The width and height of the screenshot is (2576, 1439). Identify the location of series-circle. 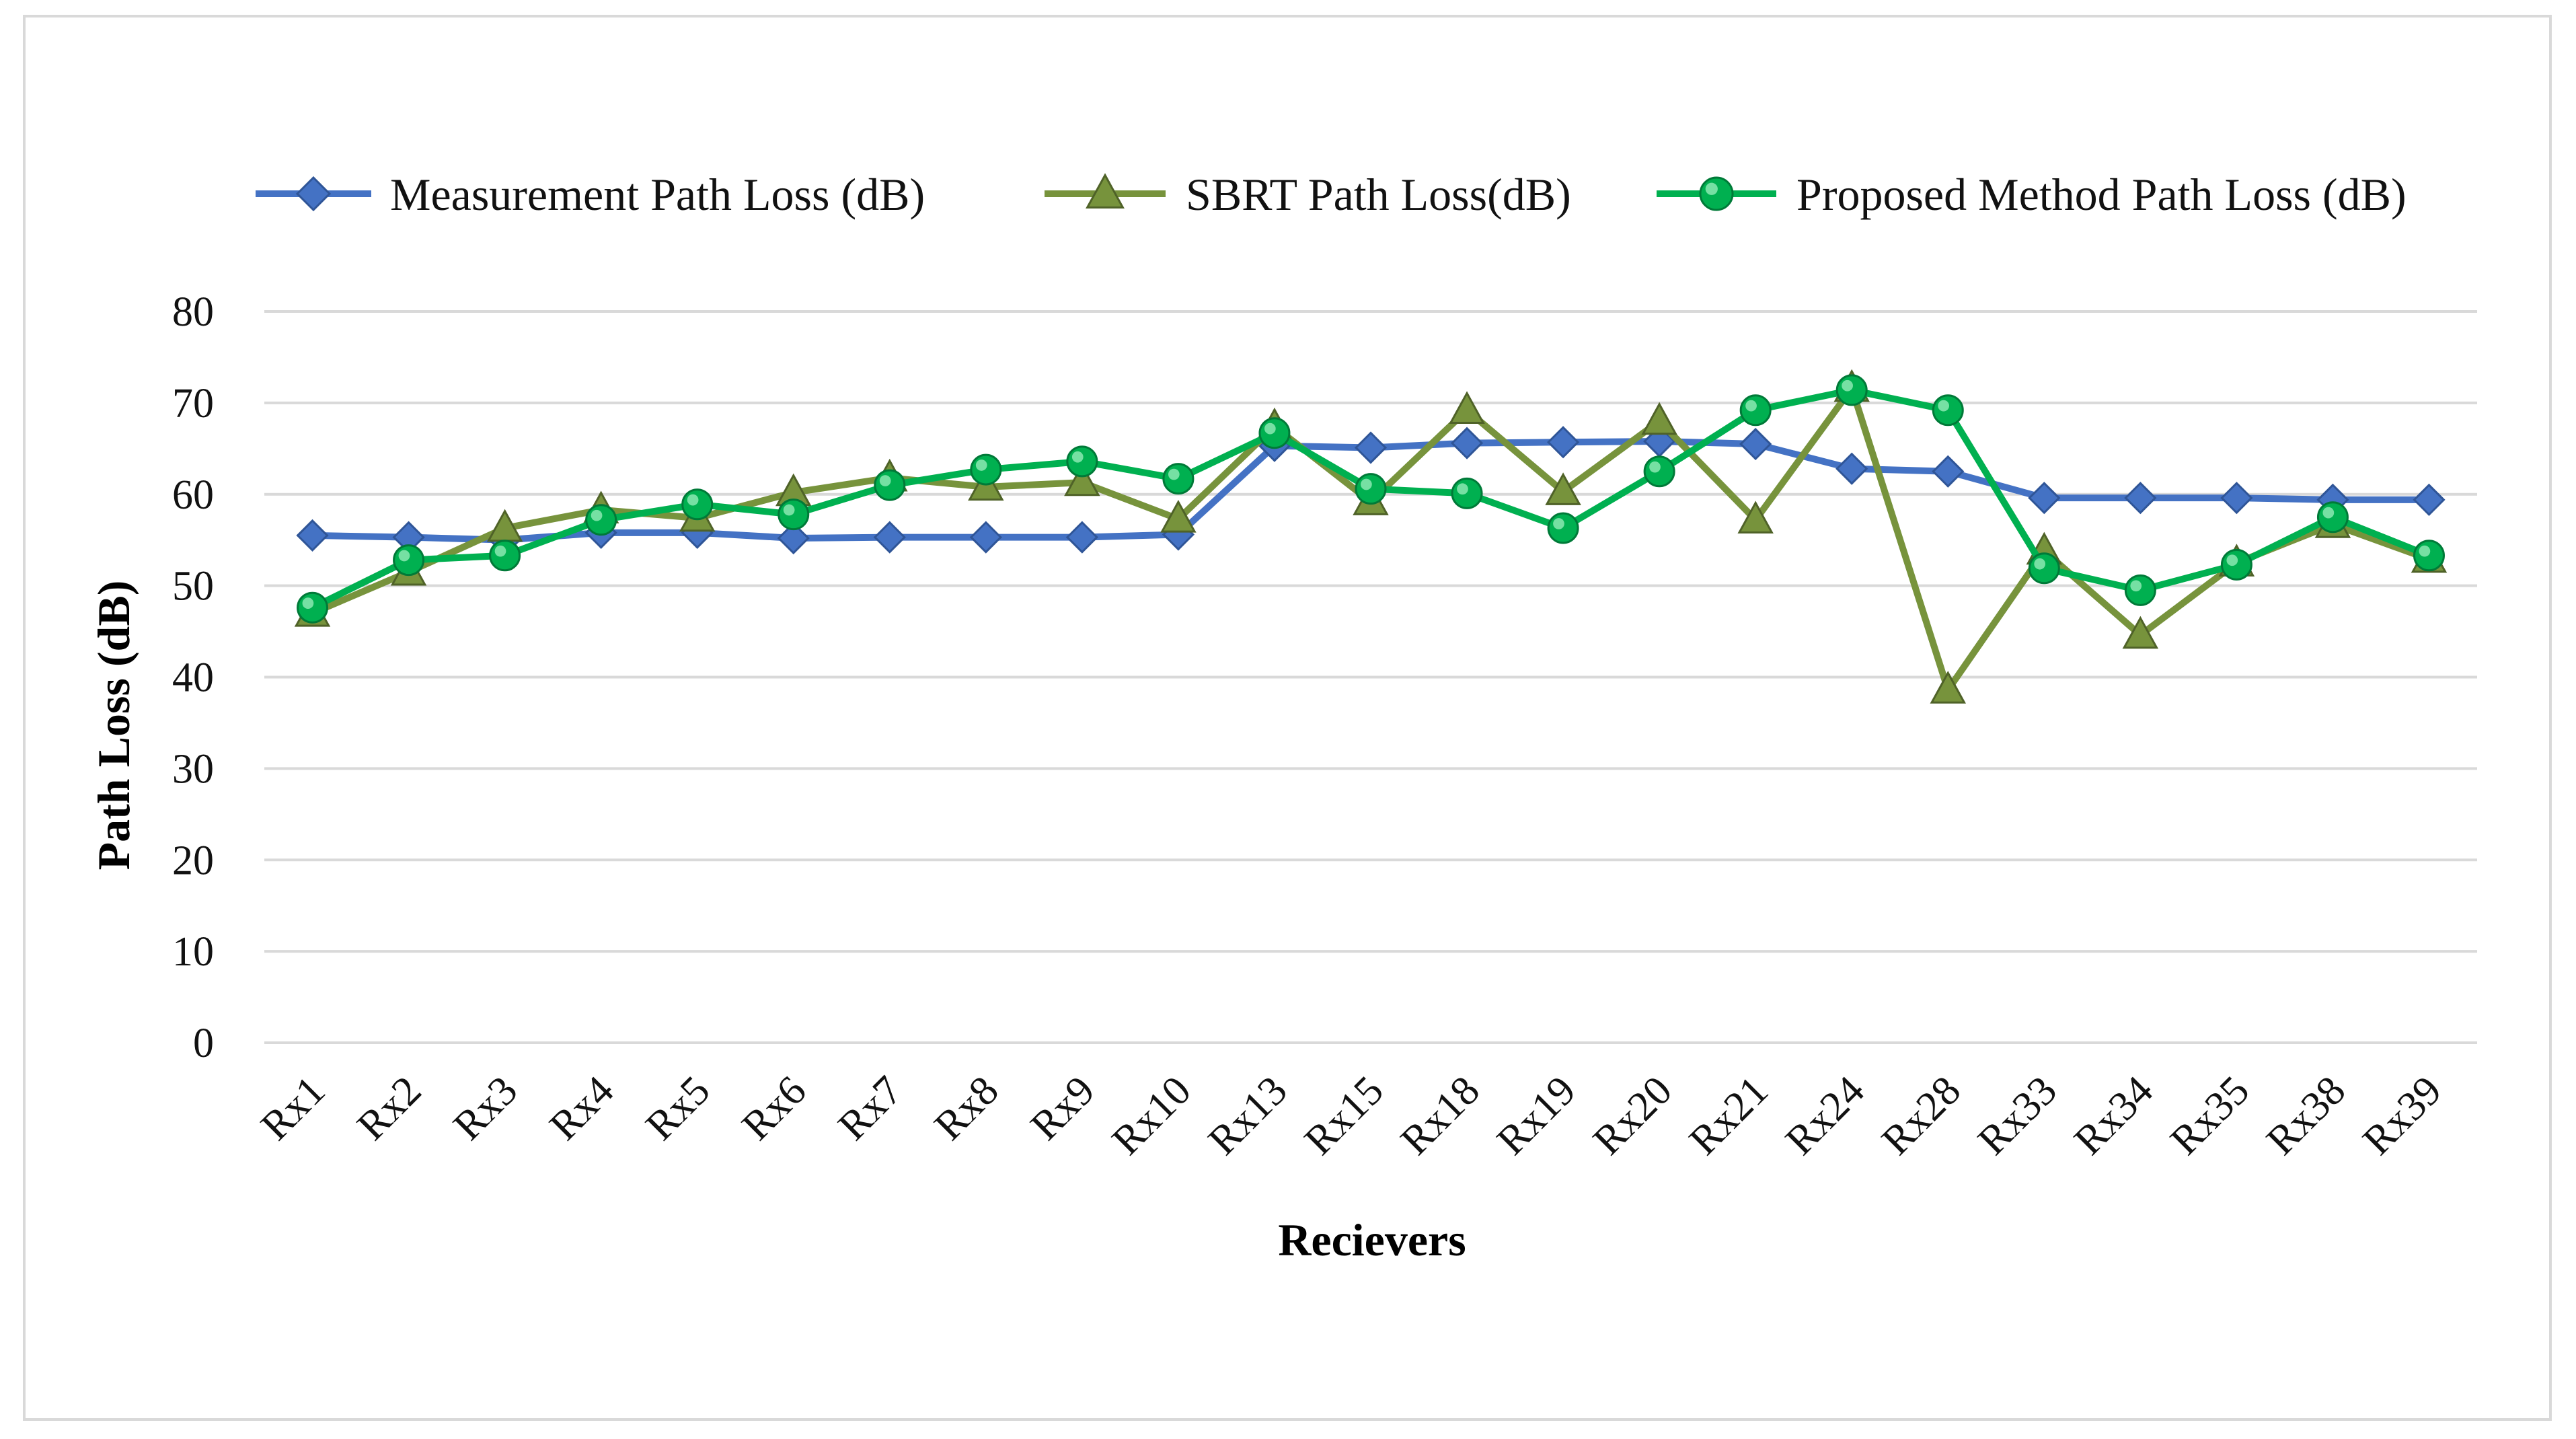
(1371, 499).